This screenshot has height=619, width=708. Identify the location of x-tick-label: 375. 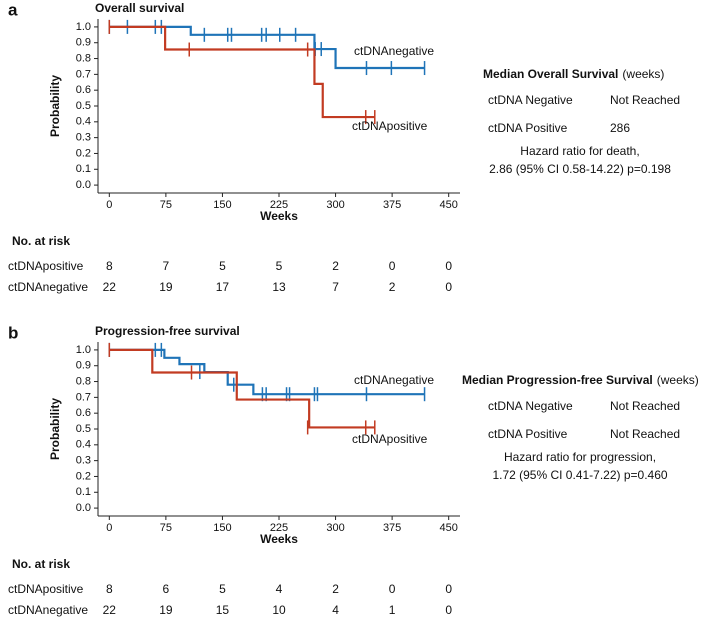
(392, 528).